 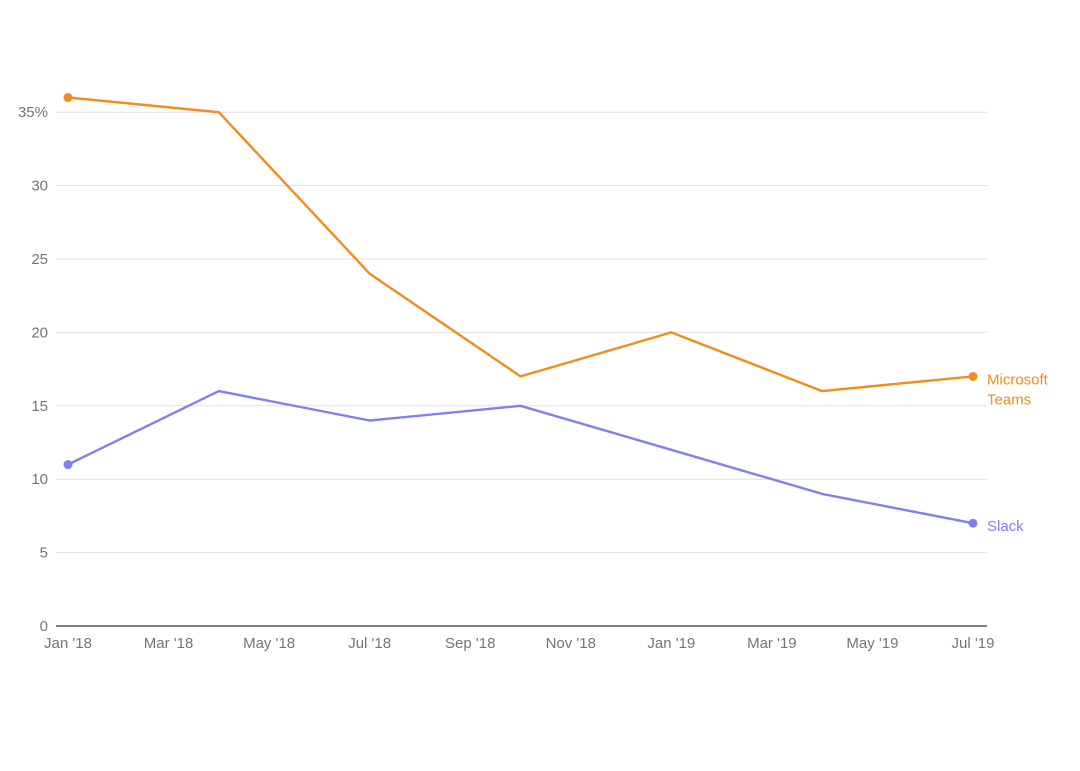 I want to click on y-tick-label: 0, so click(x=44, y=626).